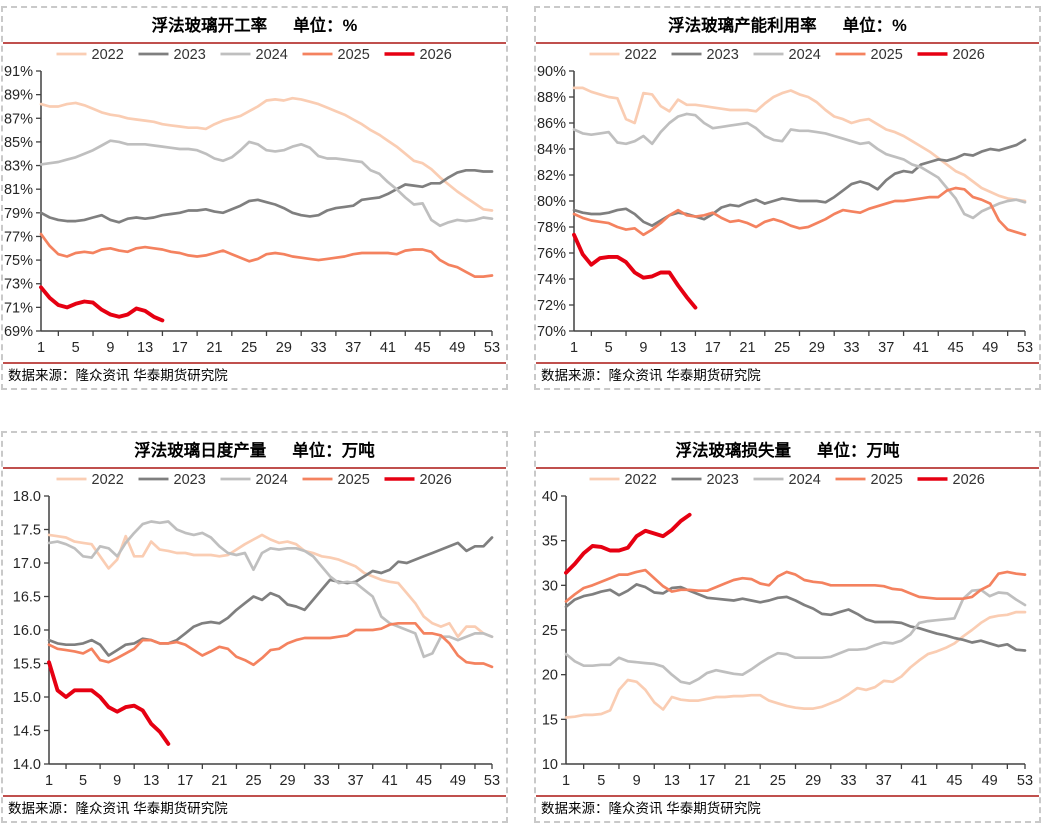 This screenshot has width=1042, height=828. What do you see at coordinates (551, 202) in the screenshot?
I see `y-tick-label: 80%` at bounding box center [551, 202].